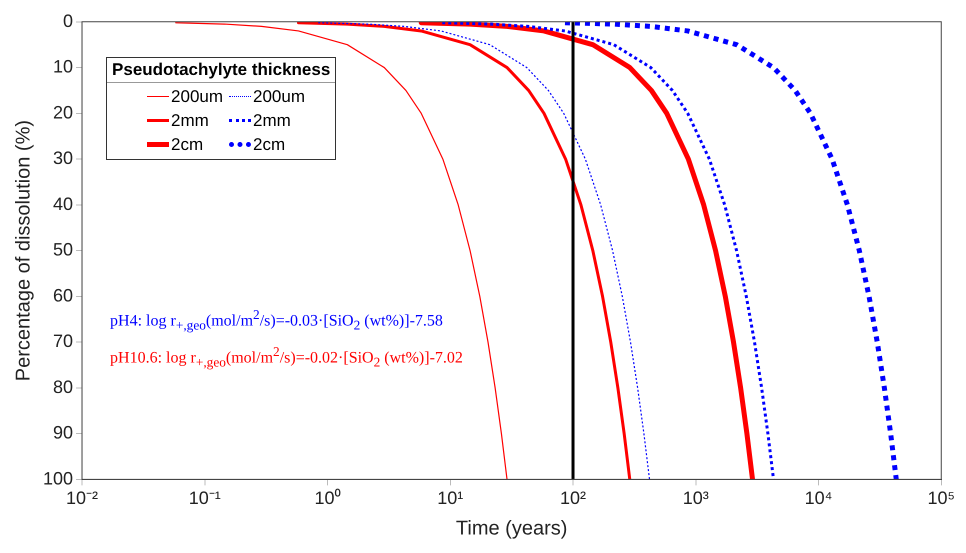 The image size is (966, 553). Describe the element at coordinates (63, 432) in the screenshot. I see `y-tick-label: 90` at that location.